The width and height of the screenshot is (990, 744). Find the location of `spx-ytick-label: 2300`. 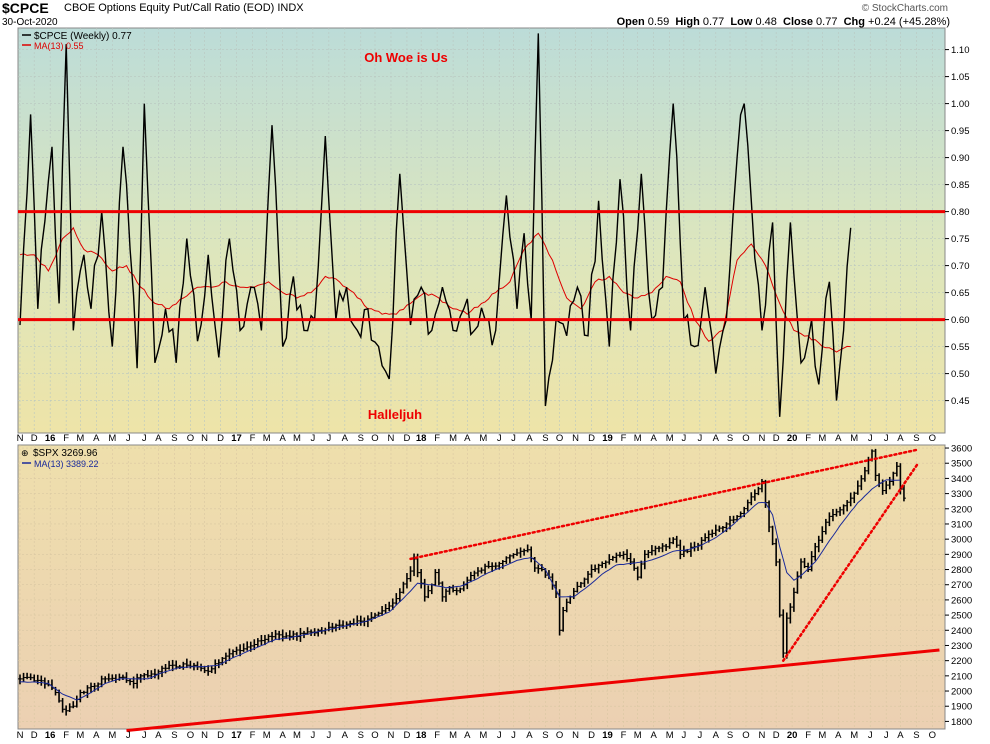

spx-ytick-label: 2300 is located at coordinates (961, 646).